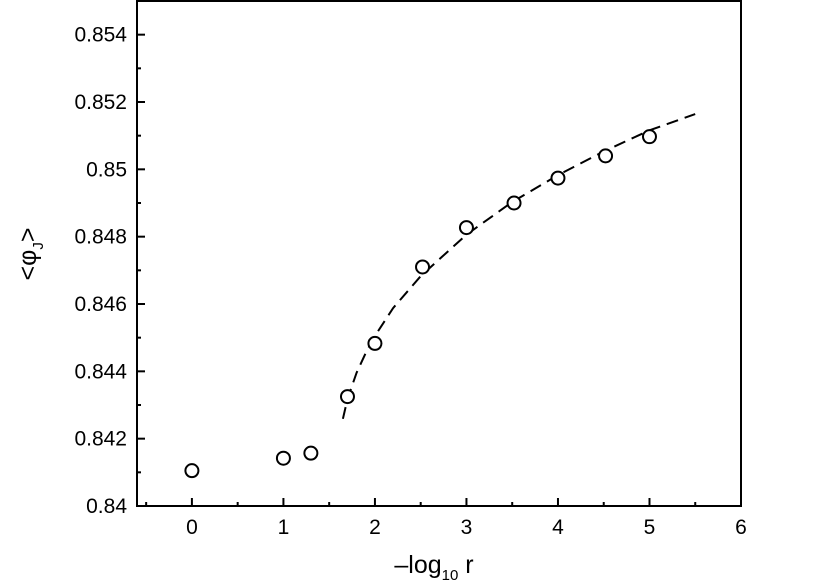 This screenshot has width=828, height=588. I want to click on x-axis-label-suffix: r, so click(465, 565).